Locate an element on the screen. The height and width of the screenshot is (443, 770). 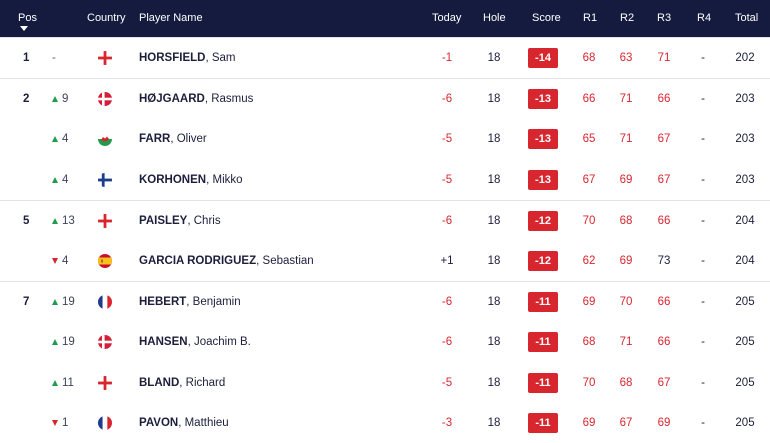
round-3-score: 71 is located at coordinates (664, 58).